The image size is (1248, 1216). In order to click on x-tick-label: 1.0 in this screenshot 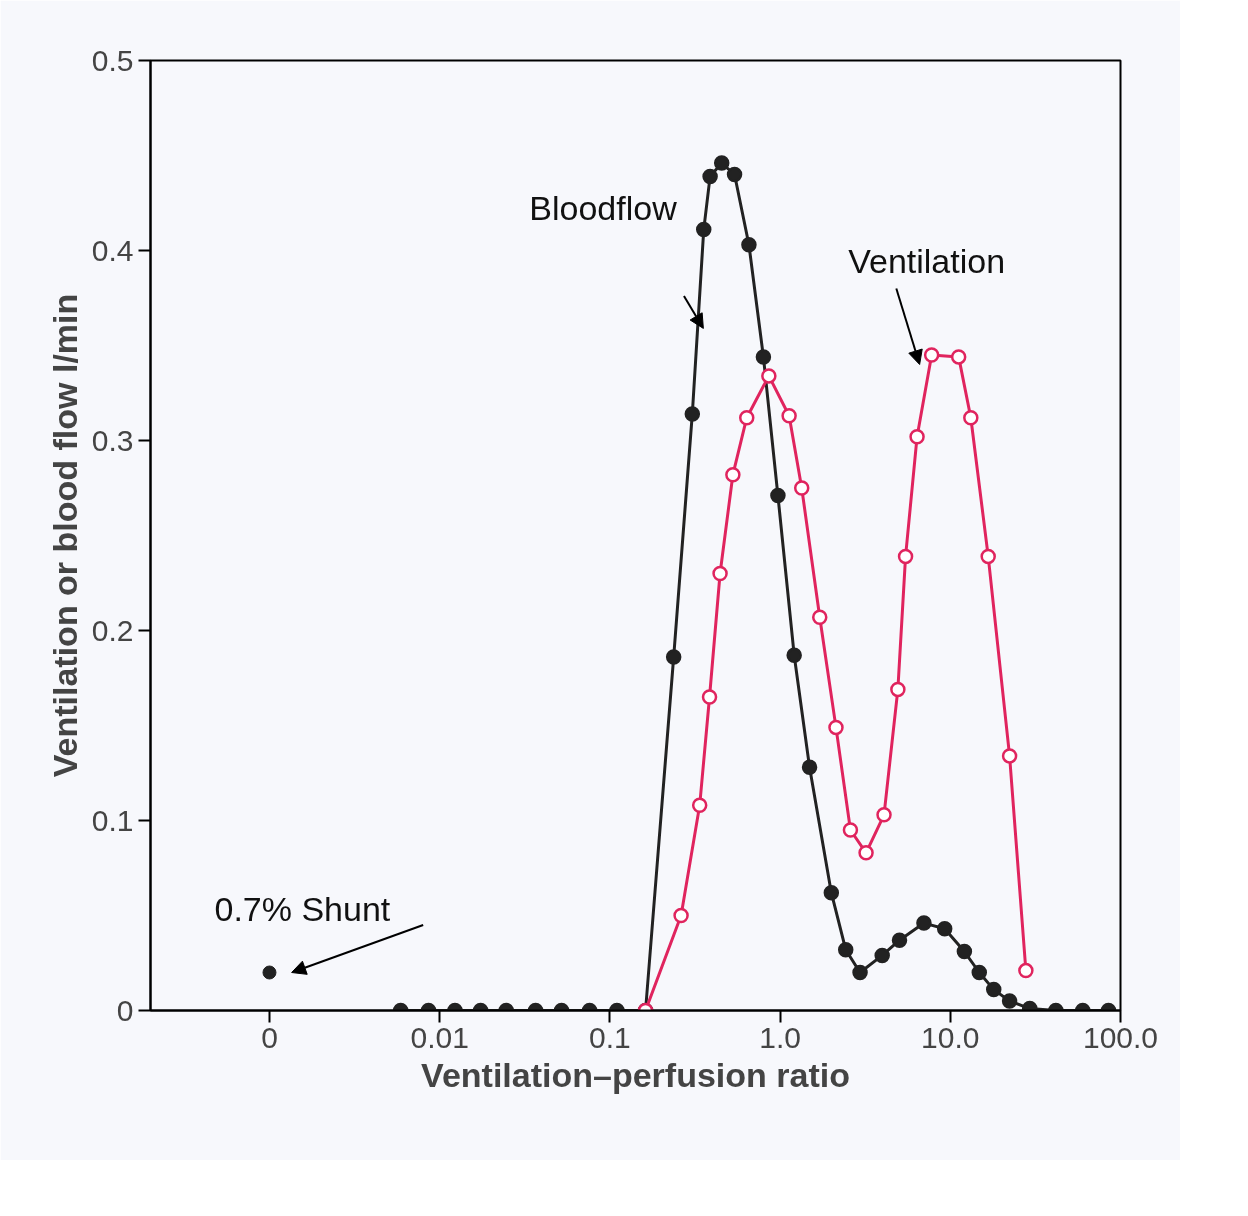, I will do `click(780, 1037)`.